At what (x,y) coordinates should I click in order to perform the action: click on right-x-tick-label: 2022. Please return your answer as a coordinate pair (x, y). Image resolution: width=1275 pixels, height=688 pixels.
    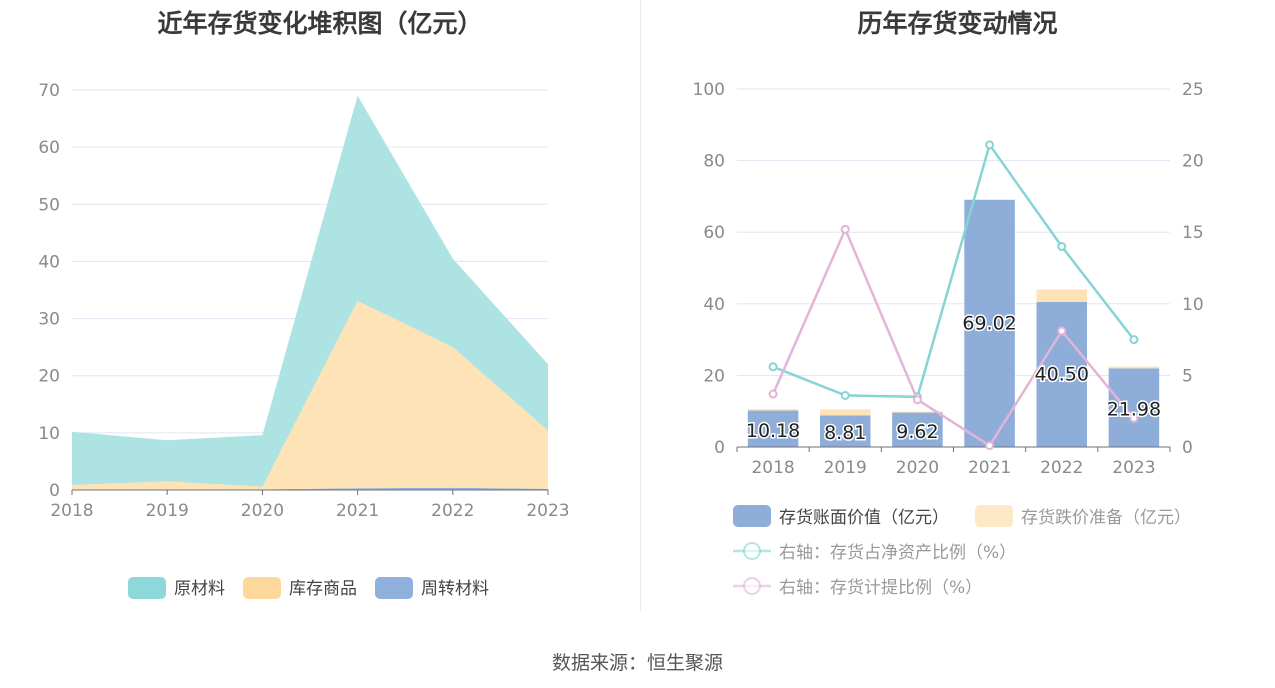
    Looking at the image, I should click on (1061, 468).